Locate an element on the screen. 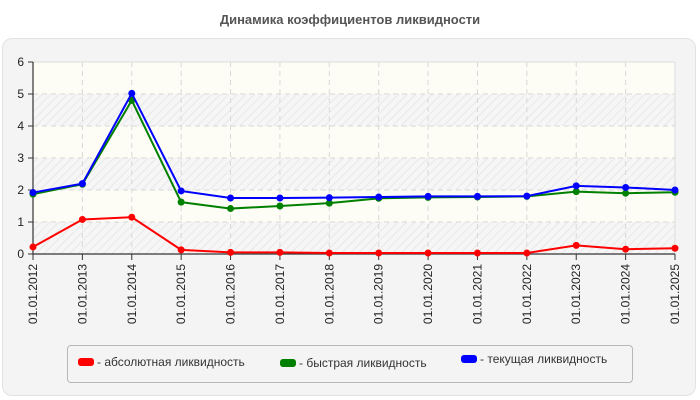  y-tick-label: 0 is located at coordinates (20, 254).